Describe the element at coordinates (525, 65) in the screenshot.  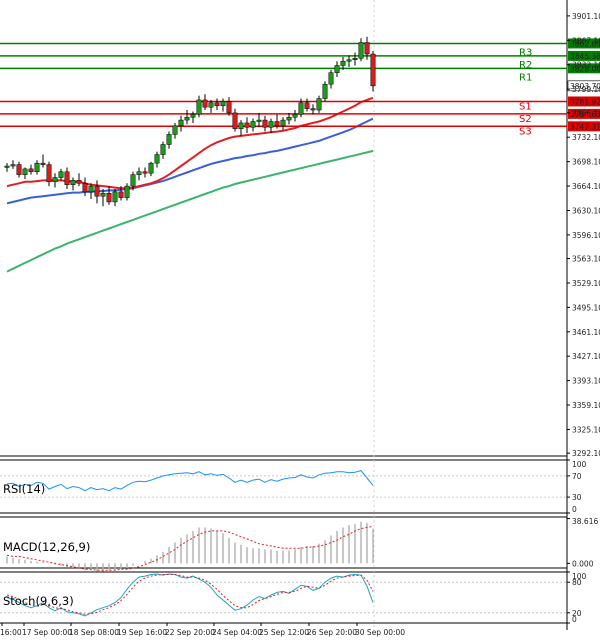
I see `level-name-r2: R2` at that location.